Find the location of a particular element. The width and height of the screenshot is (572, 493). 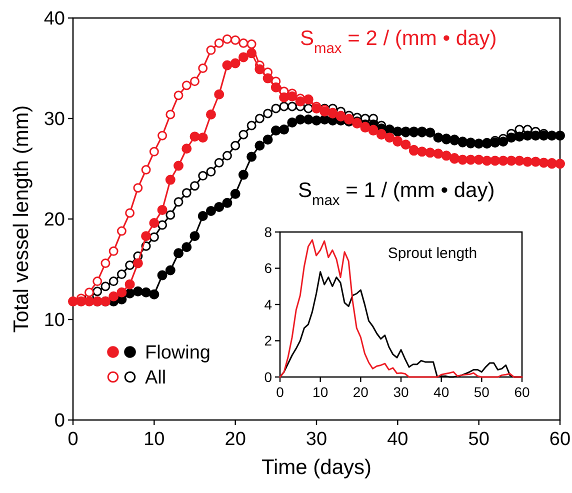

y-tick-label: 10 is located at coordinates (54, 321).